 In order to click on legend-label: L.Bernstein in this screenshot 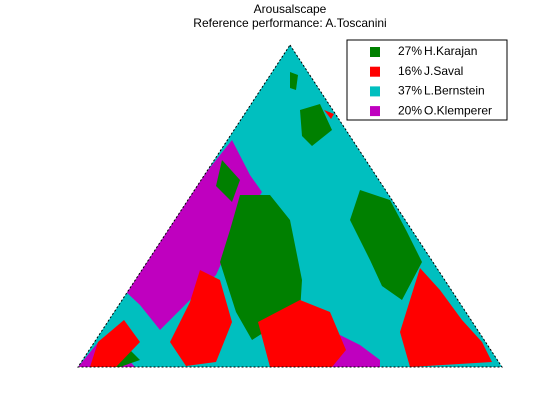, I will do `click(454, 91)`.